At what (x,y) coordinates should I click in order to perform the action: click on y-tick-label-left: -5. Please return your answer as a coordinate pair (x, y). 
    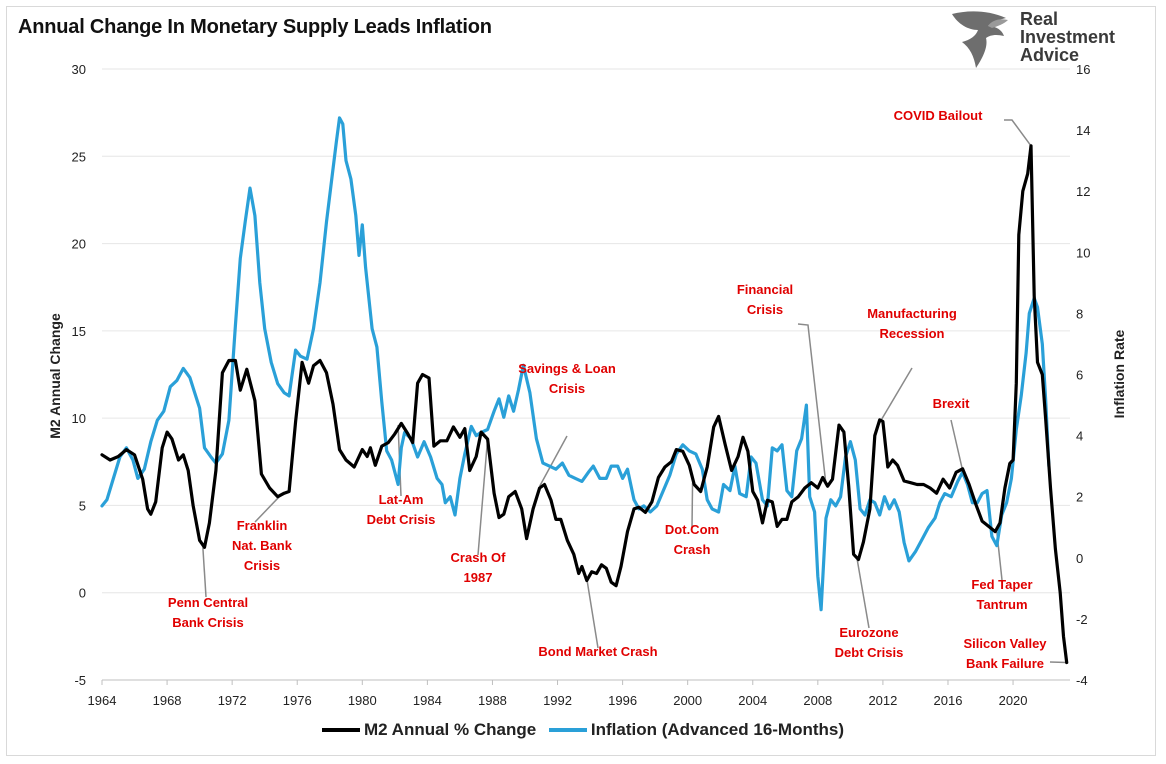
    Looking at the image, I should click on (80, 680).